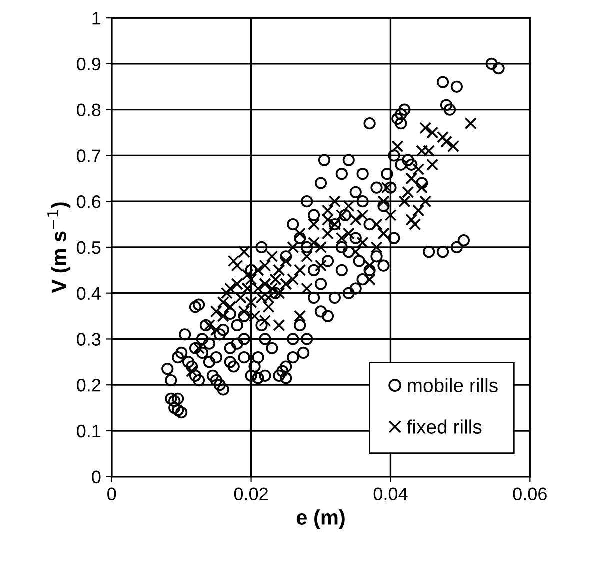  Describe the element at coordinates (444, 427) in the screenshot. I see `legend-label: fixed rills` at that location.